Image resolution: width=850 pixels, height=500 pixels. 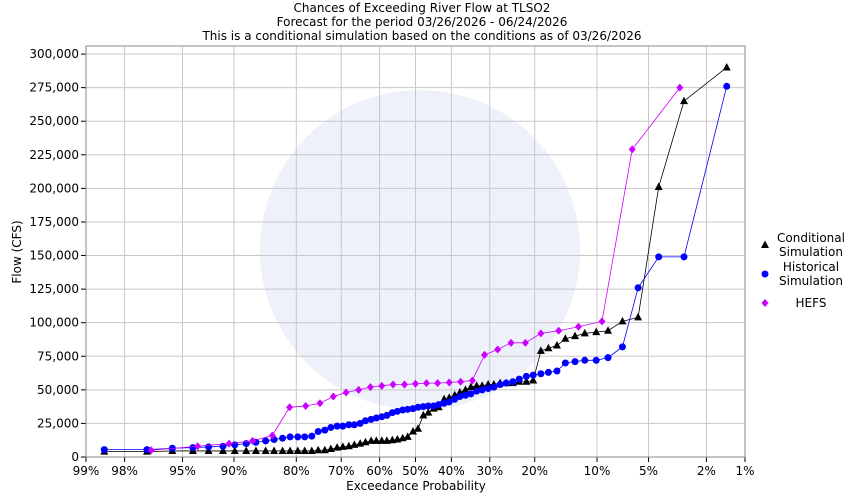 What do you see at coordinates (58, 423) in the screenshot?
I see `y-tick-label: 25,000` at bounding box center [58, 423].